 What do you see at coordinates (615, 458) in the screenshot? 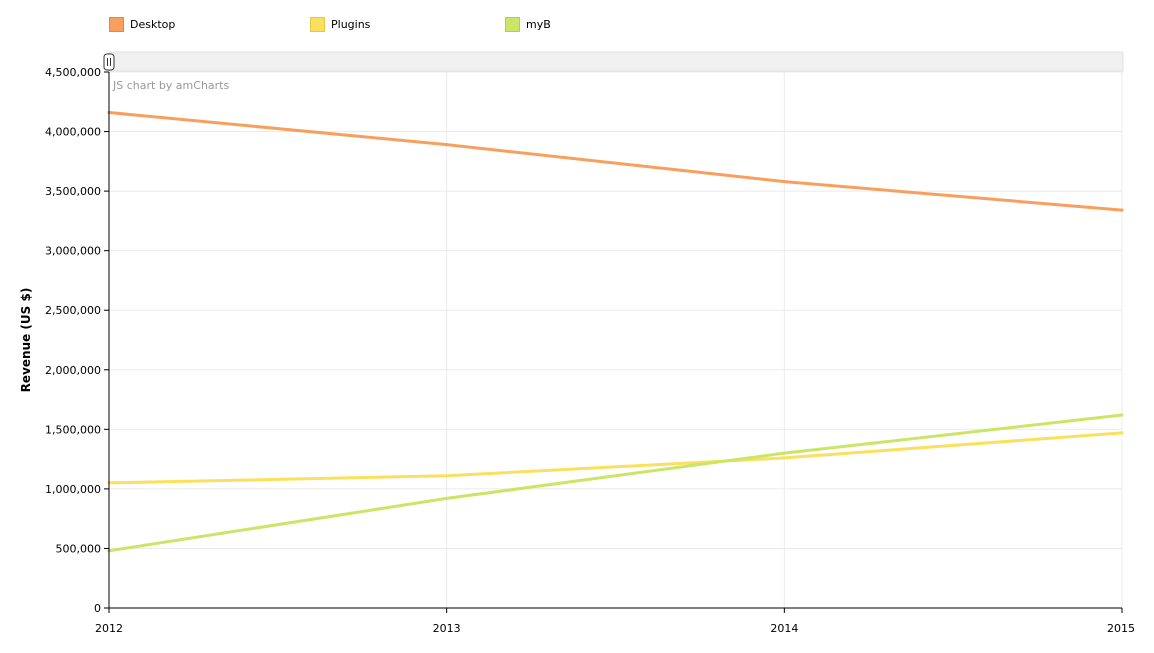
I see `series-line-plugins` at bounding box center [615, 458].